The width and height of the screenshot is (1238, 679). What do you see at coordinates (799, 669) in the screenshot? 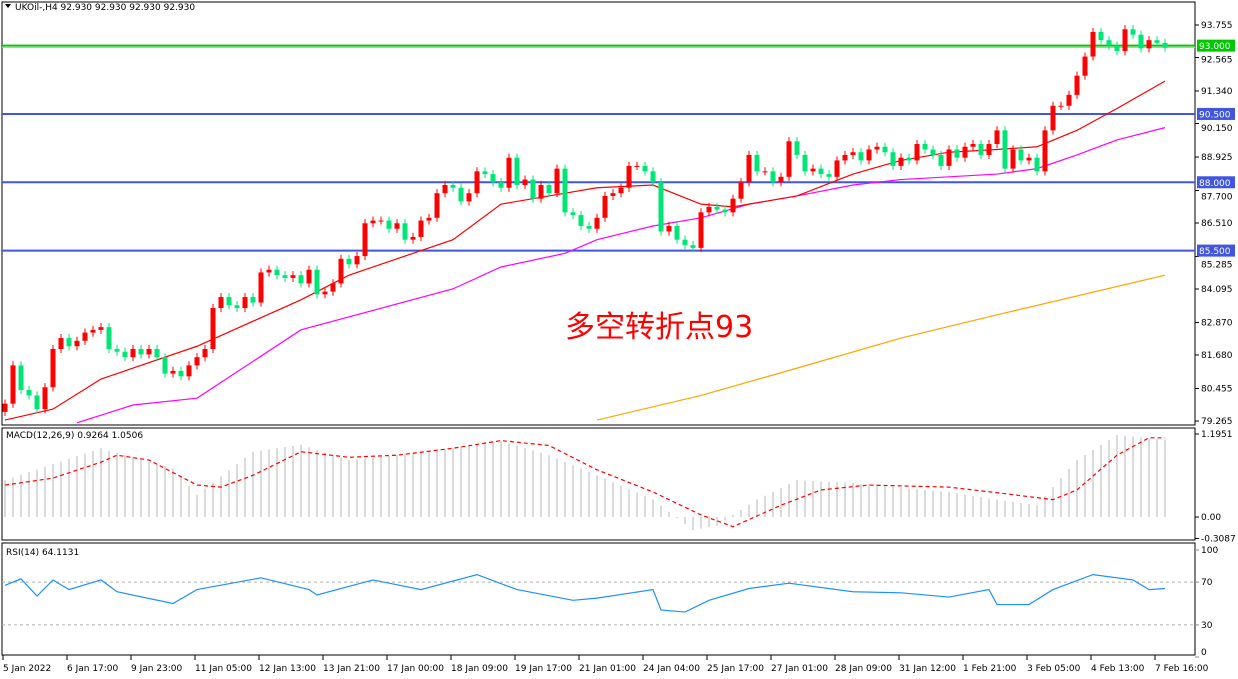
I see `time-tick-label: 27 Jan 01:00` at bounding box center [799, 669].